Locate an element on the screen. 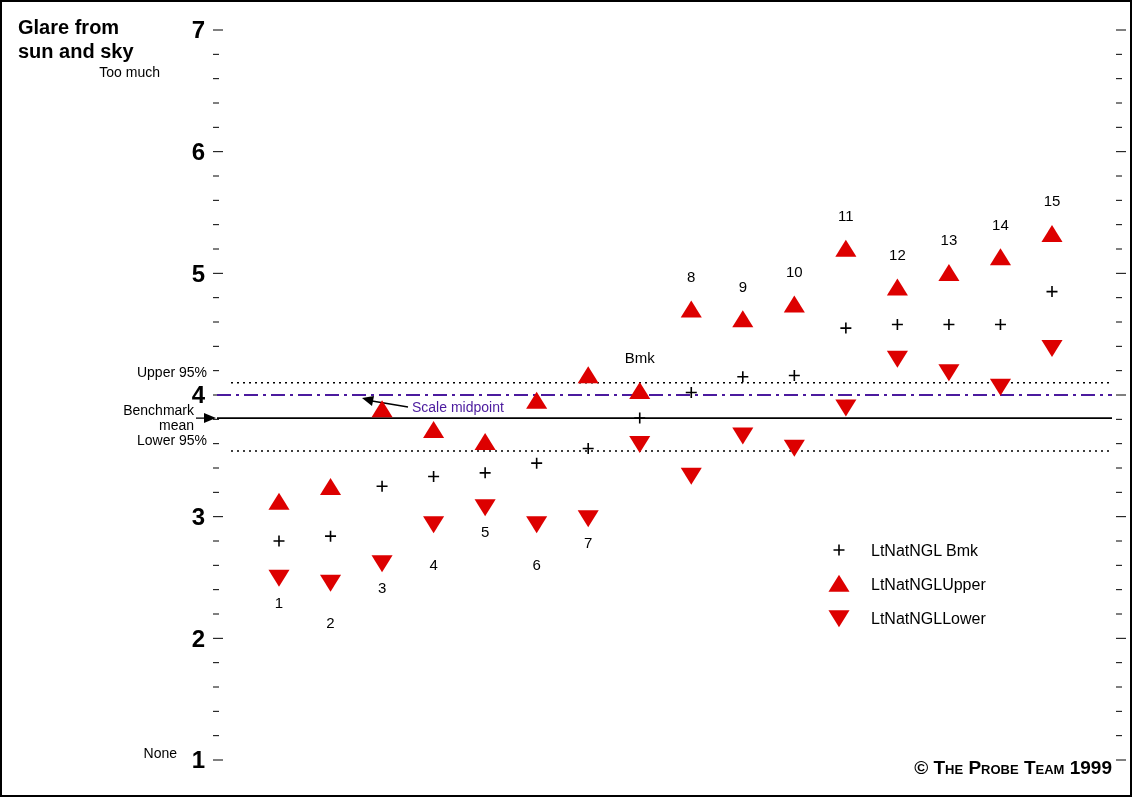 The height and width of the screenshot is (797, 1132). y-tick-label: 3 is located at coordinates (198, 517).